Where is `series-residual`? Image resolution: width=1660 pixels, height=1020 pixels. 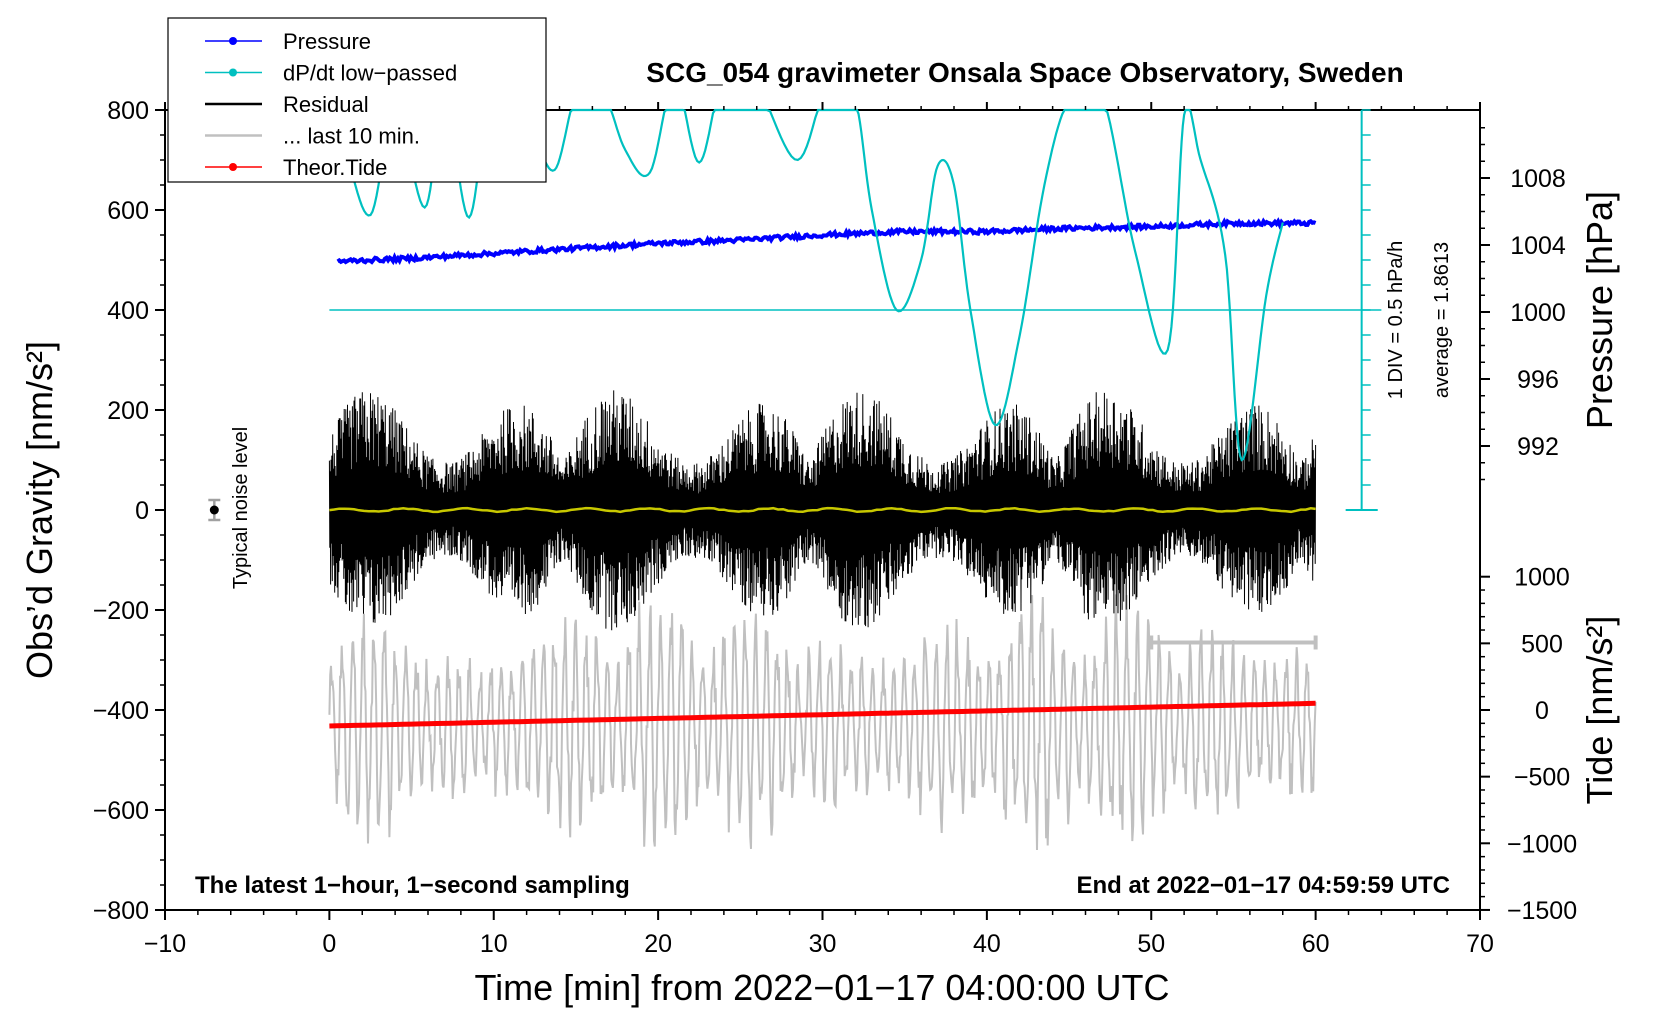
series-residual is located at coordinates (822, 510).